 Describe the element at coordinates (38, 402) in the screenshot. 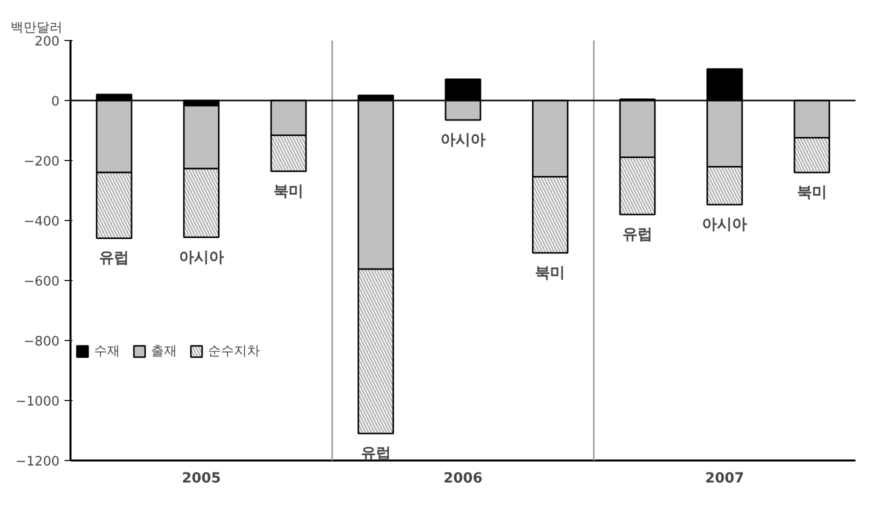

I see `y-tick-label: −1000` at that location.